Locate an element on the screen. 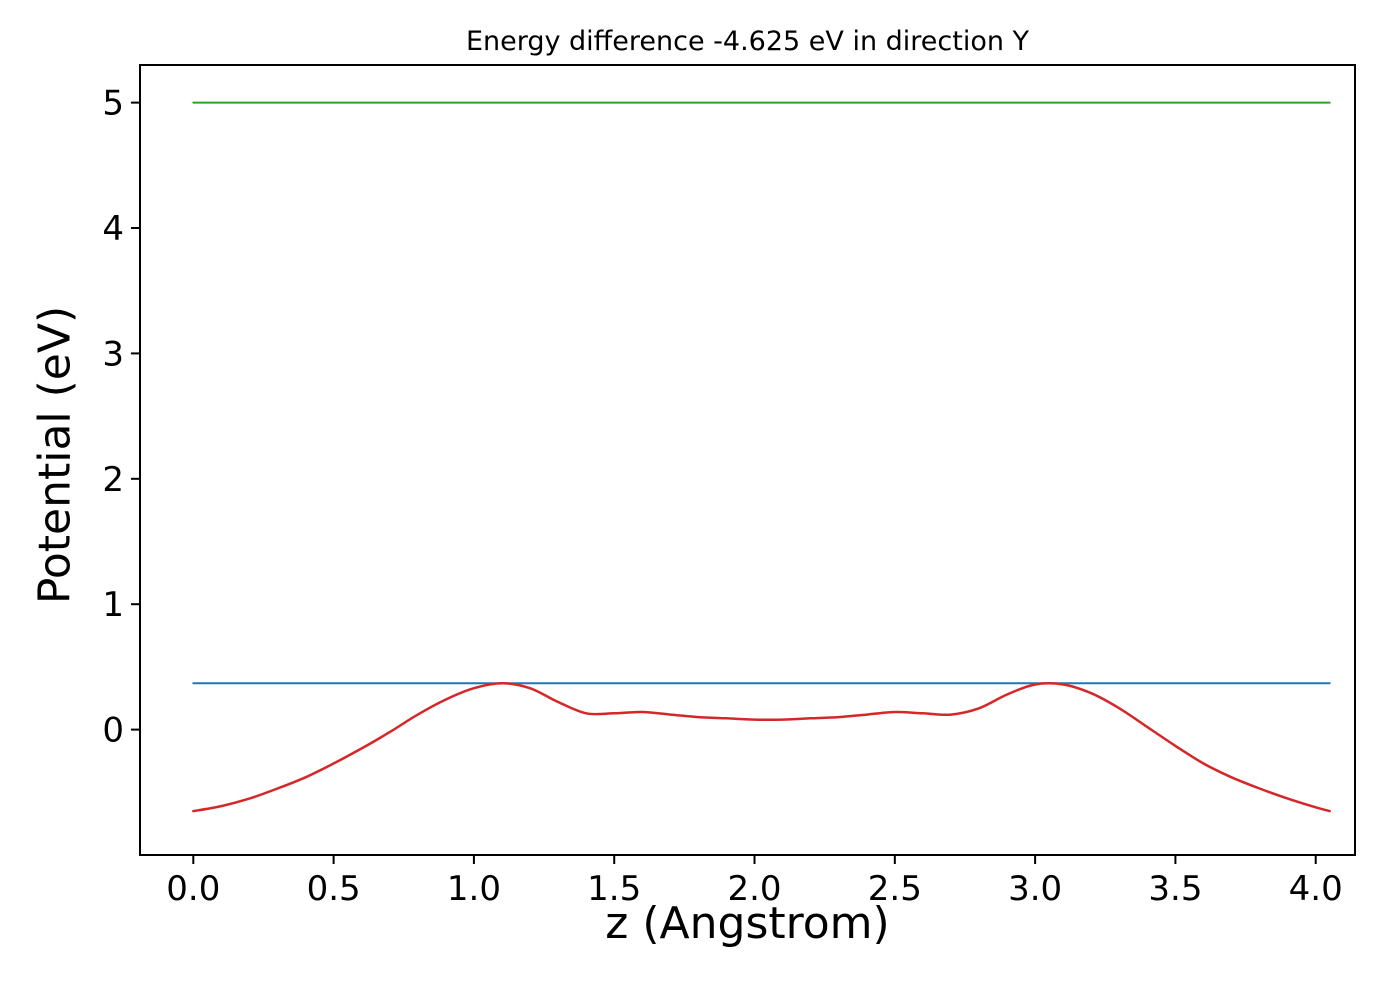 Image resolution: width=1400 pixels, height=1000 pixels. x-tick-label: 3.5 is located at coordinates (1175, 889).